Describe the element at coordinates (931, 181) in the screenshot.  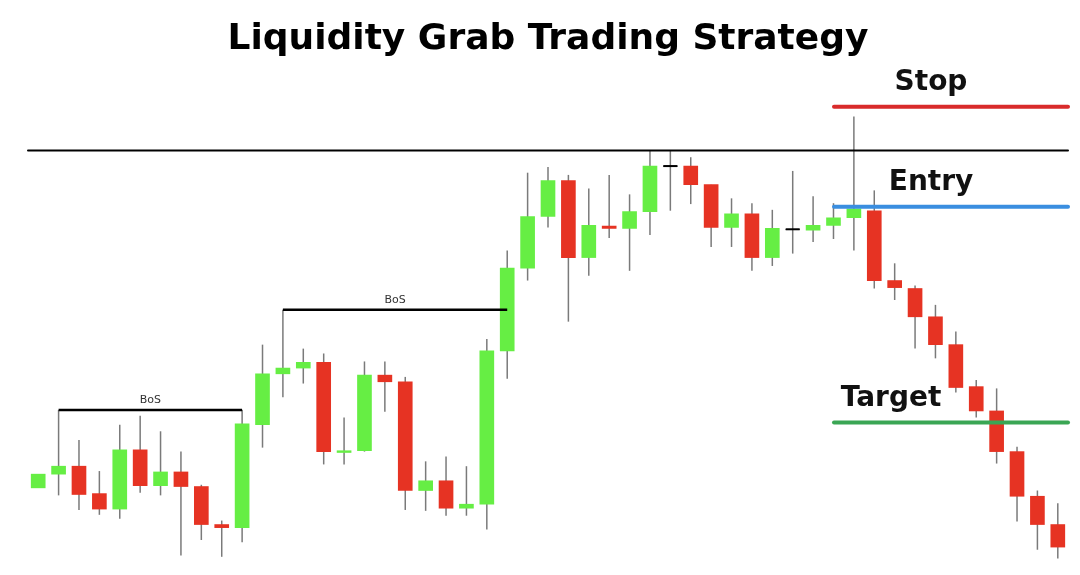
I see `ref-line-label: Entry` at that location.